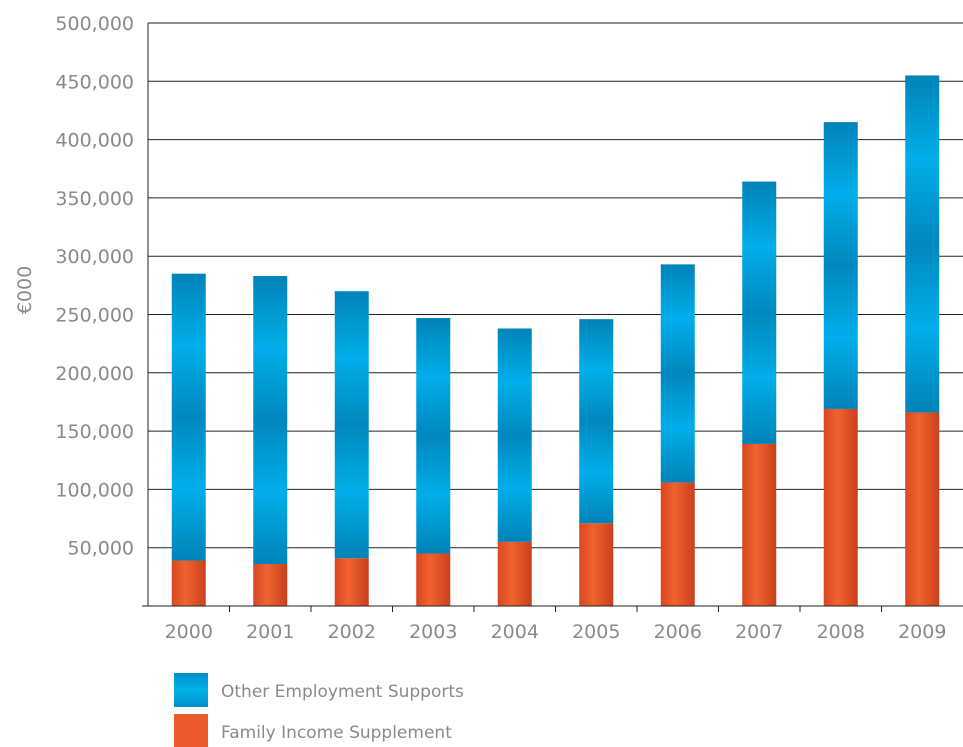 The height and width of the screenshot is (747, 963). What do you see at coordinates (596, 632) in the screenshot?
I see `x-tick-label: 2005` at bounding box center [596, 632].